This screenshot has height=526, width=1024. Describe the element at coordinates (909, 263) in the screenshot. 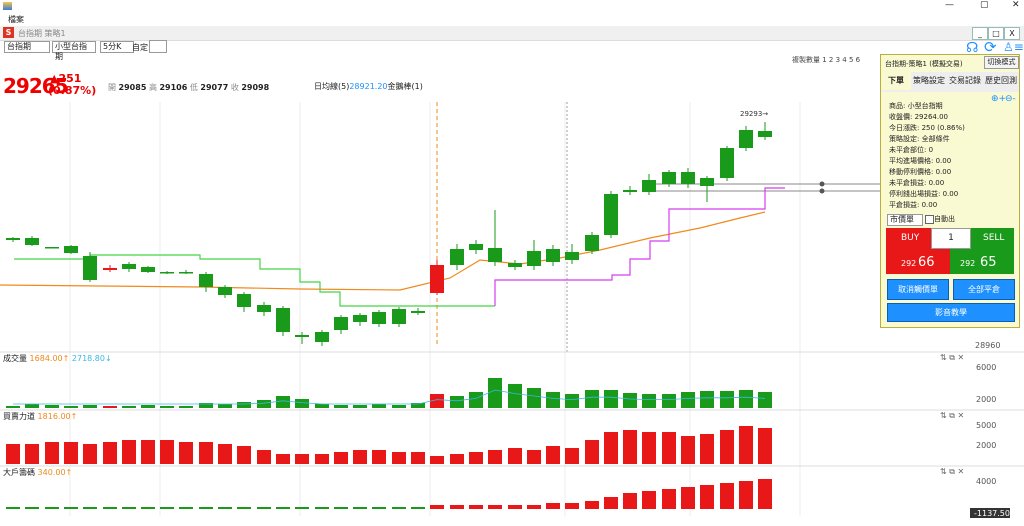

I see `buy-price-main: 292` at that location.